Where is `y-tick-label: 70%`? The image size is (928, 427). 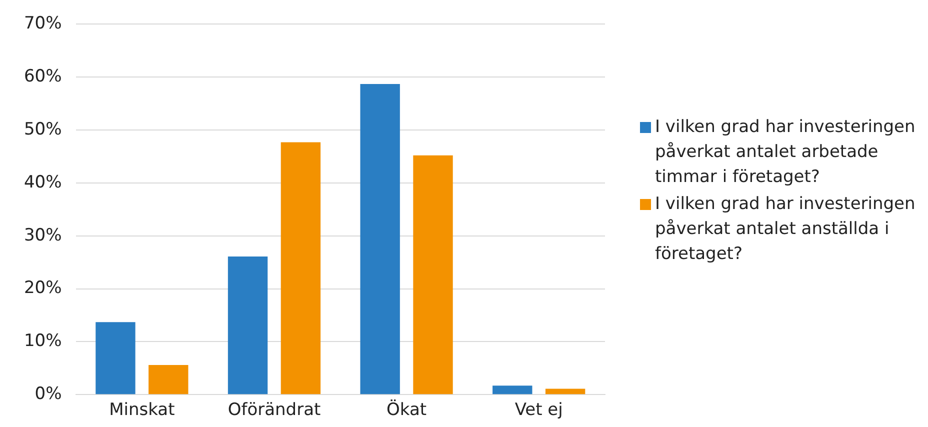
y-tick-label: 70% is located at coordinates (43, 24).